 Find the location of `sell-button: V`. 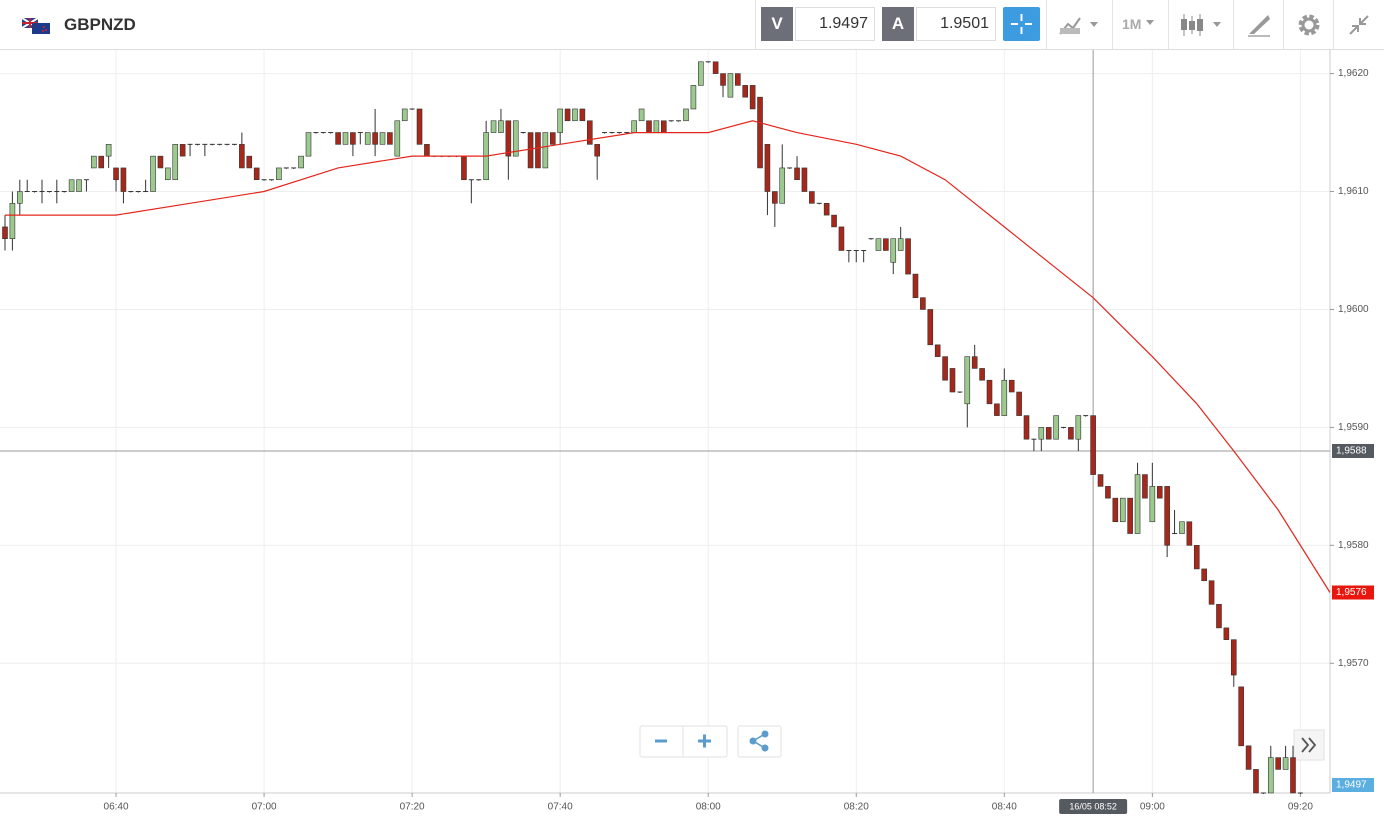

sell-button: V is located at coordinates (777, 24).